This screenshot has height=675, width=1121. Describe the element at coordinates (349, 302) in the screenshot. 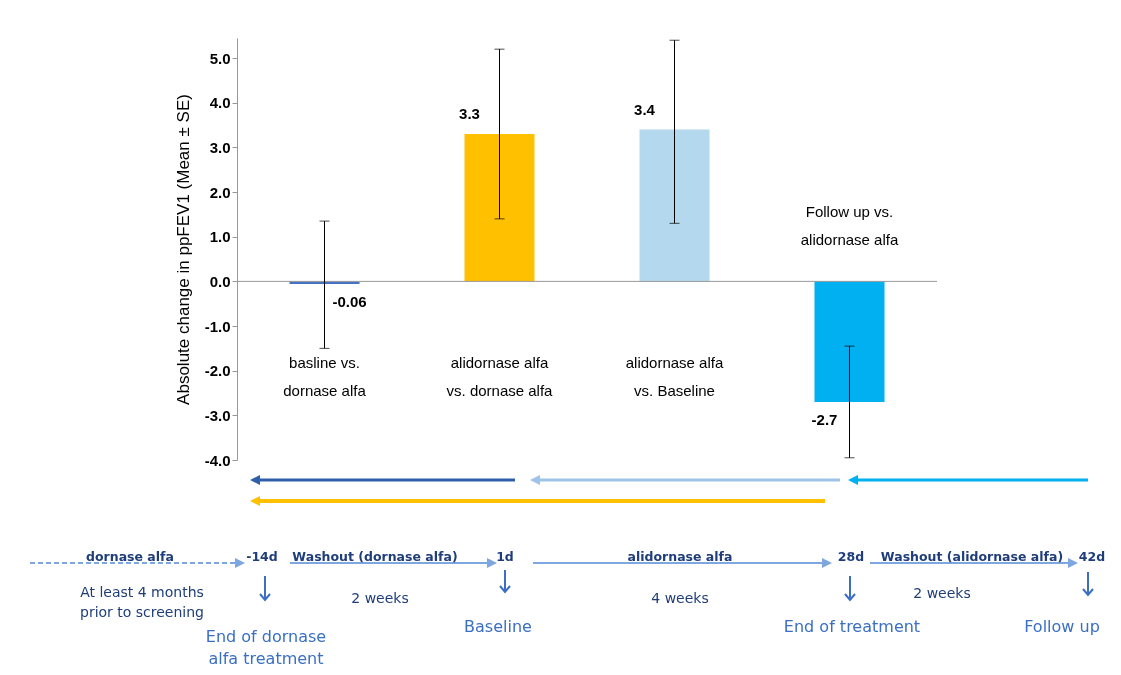

I see `data-label: -0.06` at that location.